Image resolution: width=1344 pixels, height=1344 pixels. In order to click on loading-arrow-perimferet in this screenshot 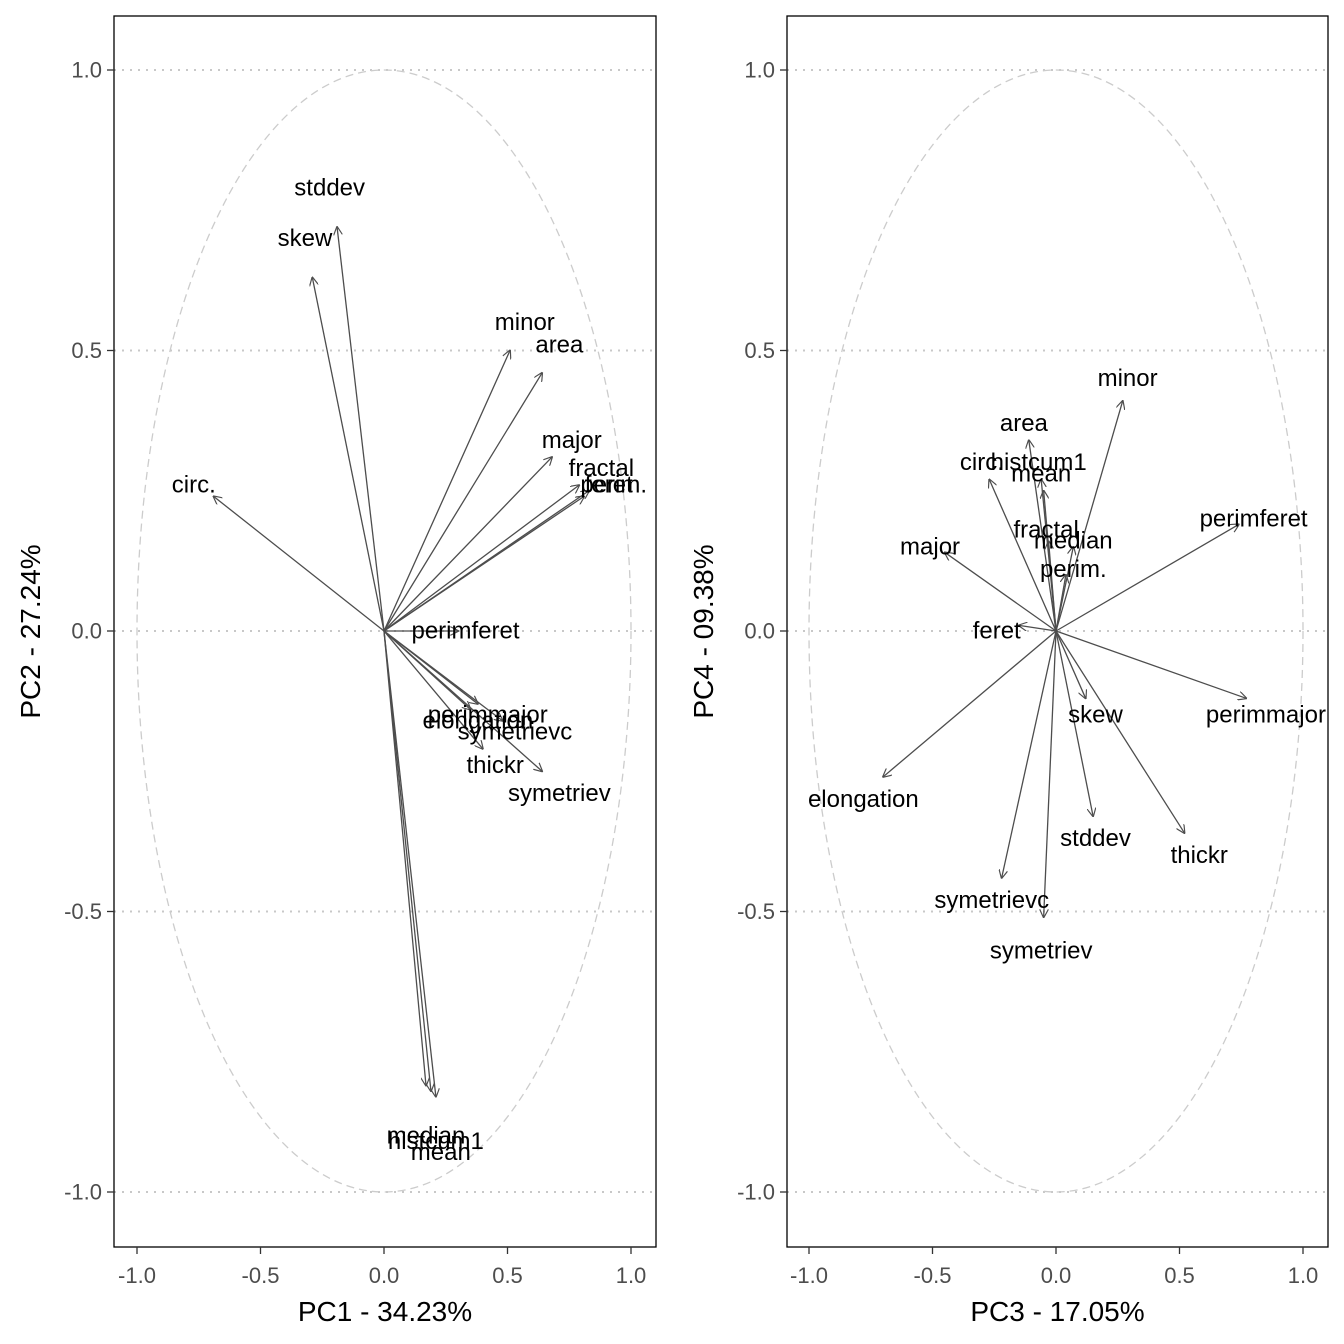, I will do `click(1147, 578)`.